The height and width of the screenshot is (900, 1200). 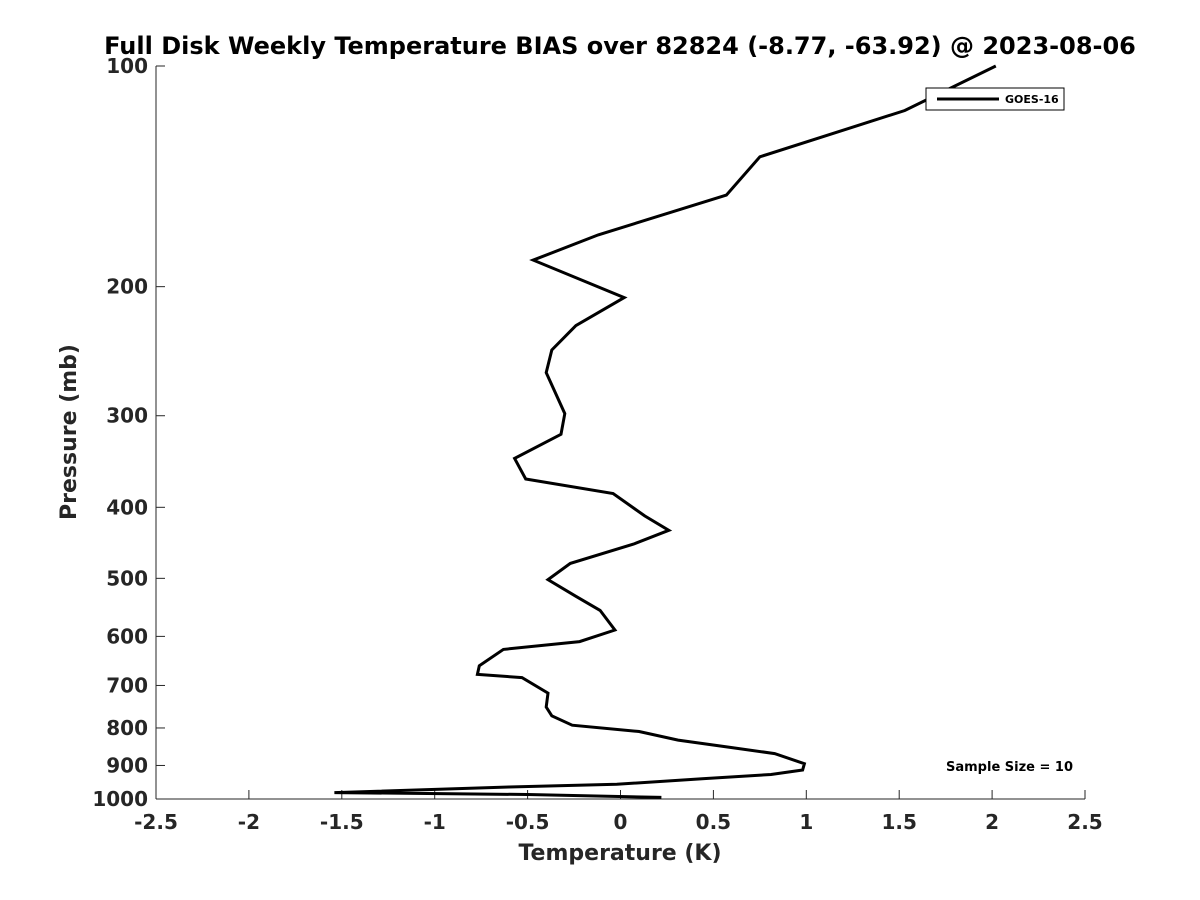 I want to click on y-tick-label: 100, so click(x=127, y=66).